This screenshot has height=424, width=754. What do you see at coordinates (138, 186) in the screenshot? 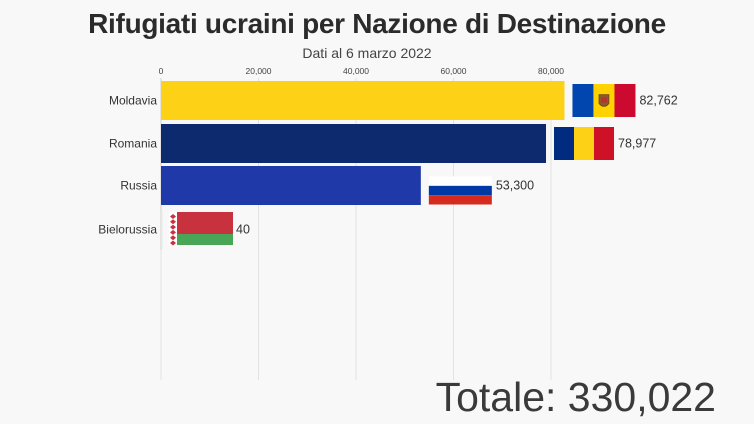
I see `category-label: Russia` at bounding box center [138, 186].